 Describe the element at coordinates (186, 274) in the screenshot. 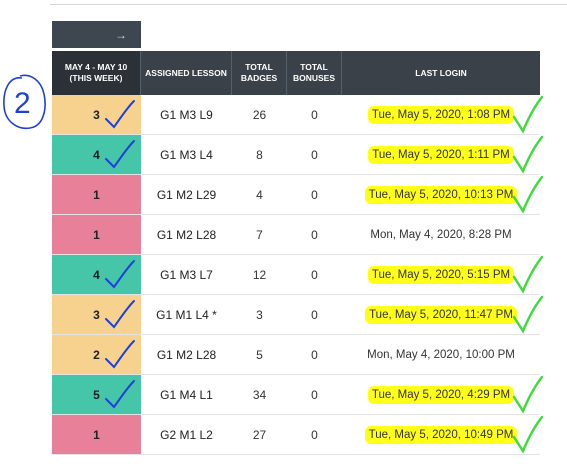

I see `assigned-lesson-cell: G1 M3 L7` at that location.